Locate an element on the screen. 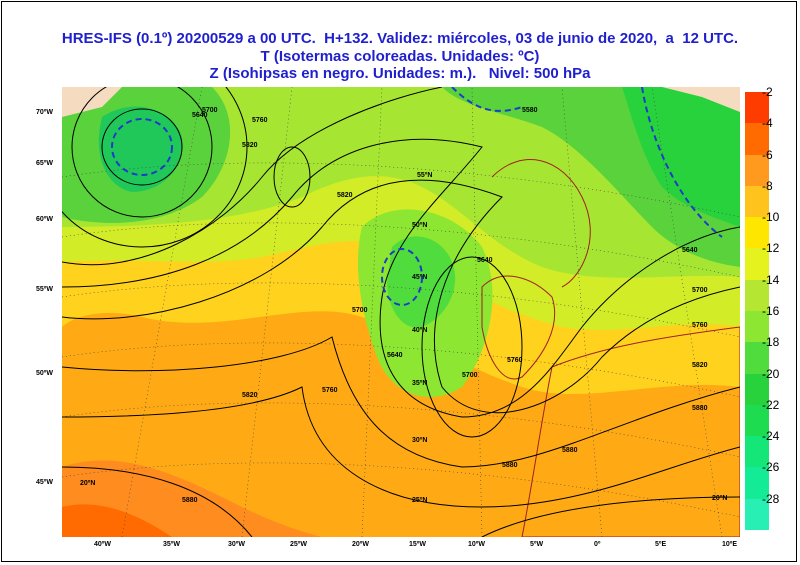  legend-label: -24 is located at coordinates (771, 436).